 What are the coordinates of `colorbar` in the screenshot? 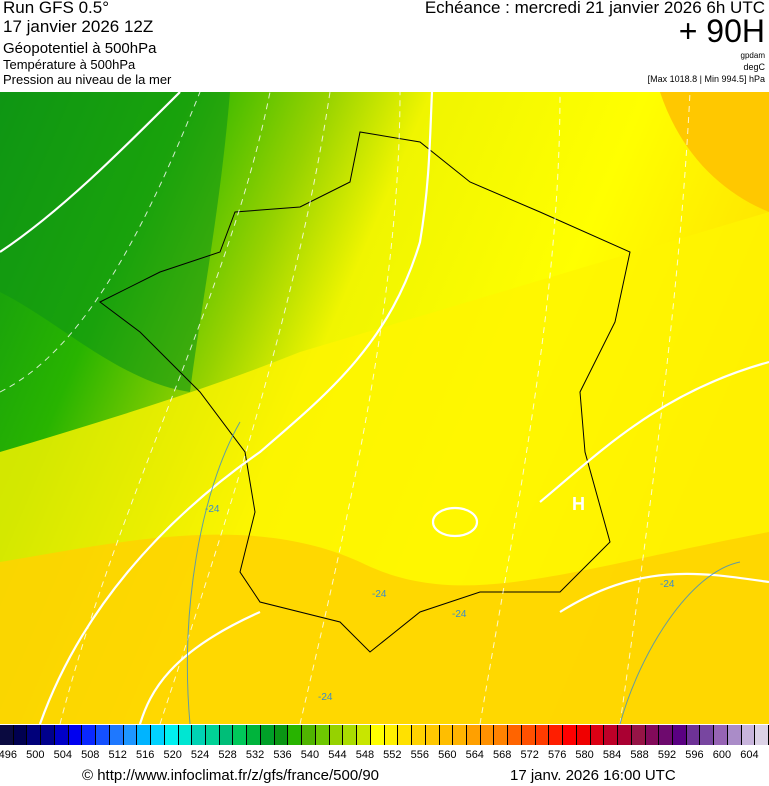 It's located at (384, 735).